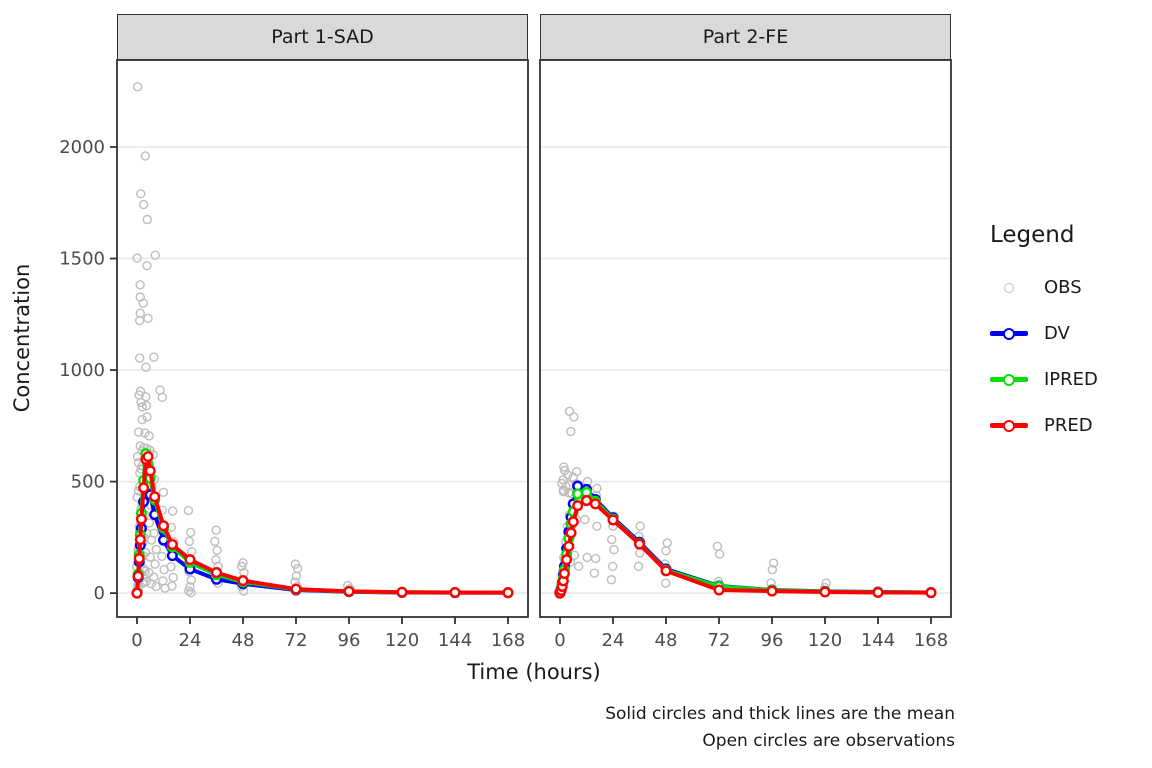  Describe the element at coordinates (322, 37) in the screenshot. I see `facet-strip-part1-sad: Part 1-SAD` at that location.